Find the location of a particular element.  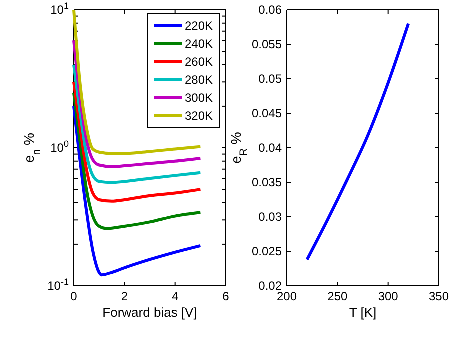

x-axis-title: Forward bias [V] is located at coordinates (150, 312).